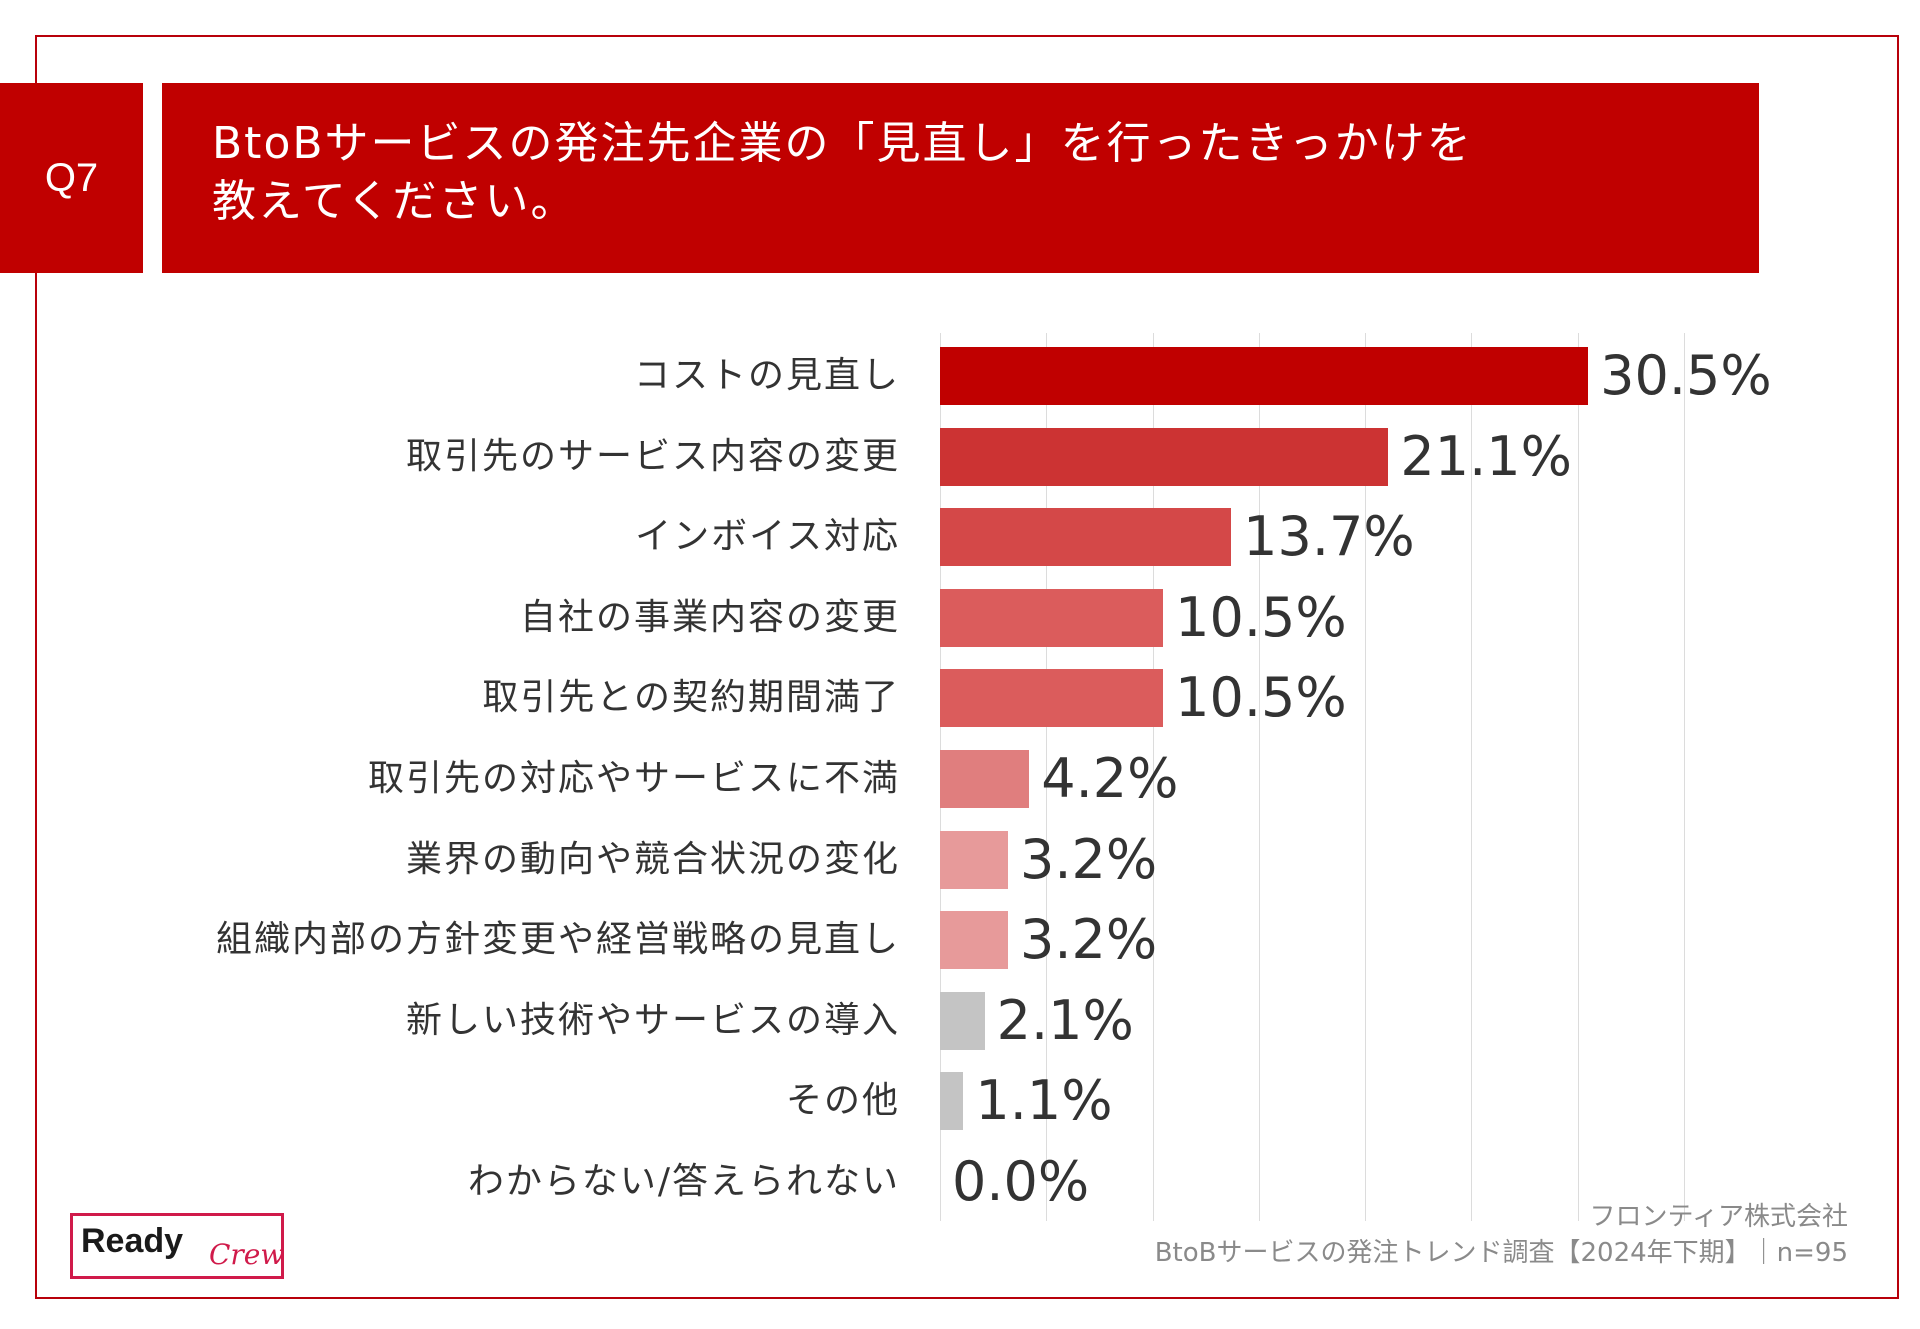  What do you see at coordinates (1686, 375) in the screenshot?
I see `value-label: 30.5%` at bounding box center [1686, 375].